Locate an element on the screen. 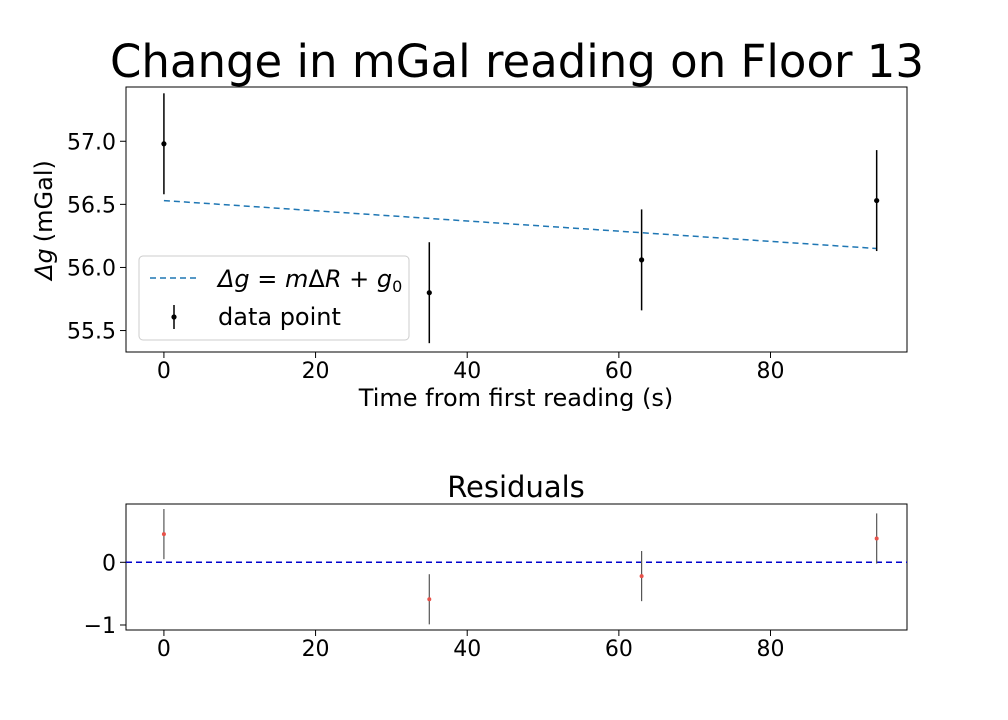  legend: Δg = mΔR + g0 data point is located at coordinates (274, 298).